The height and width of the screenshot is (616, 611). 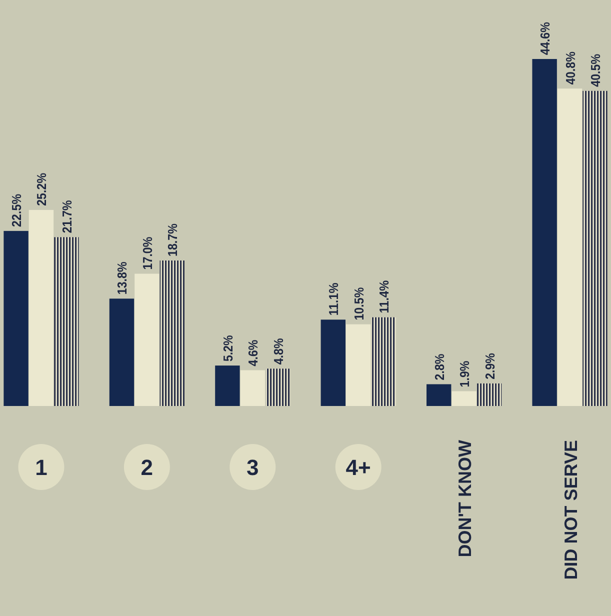 What do you see at coordinates (545, 36) in the screenshot?
I see `data-label: 44.6%` at bounding box center [545, 36].